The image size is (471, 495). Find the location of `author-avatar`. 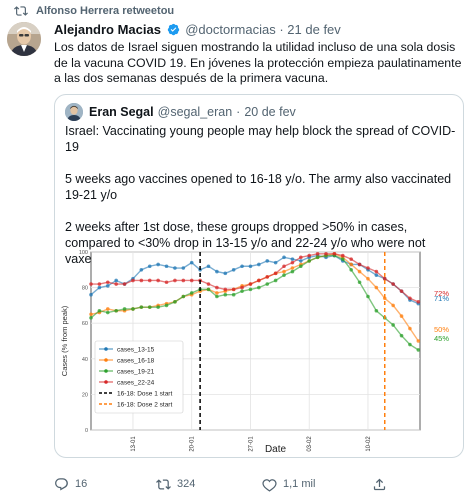

author-avatar is located at coordinates (24, 39).